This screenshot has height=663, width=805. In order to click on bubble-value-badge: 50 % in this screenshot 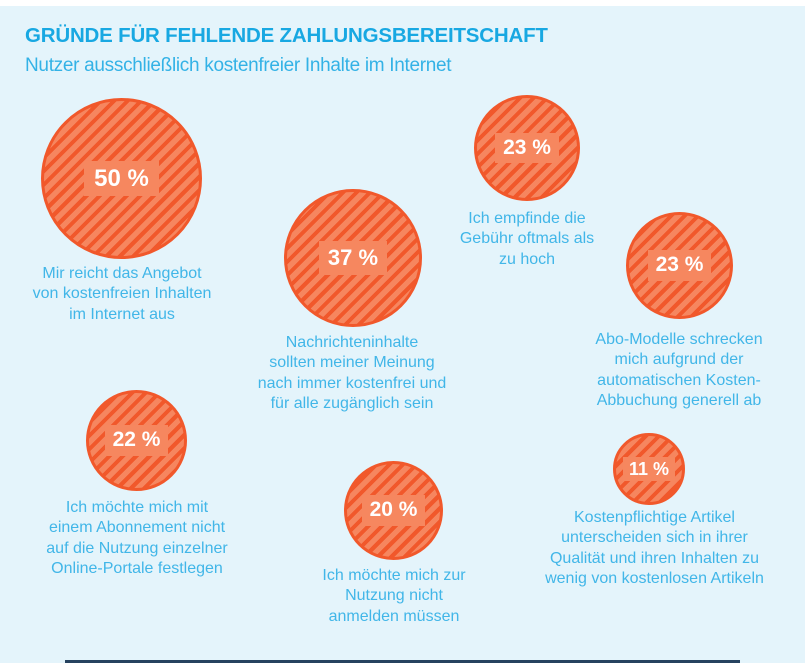, I will do `click(121, 178)`.